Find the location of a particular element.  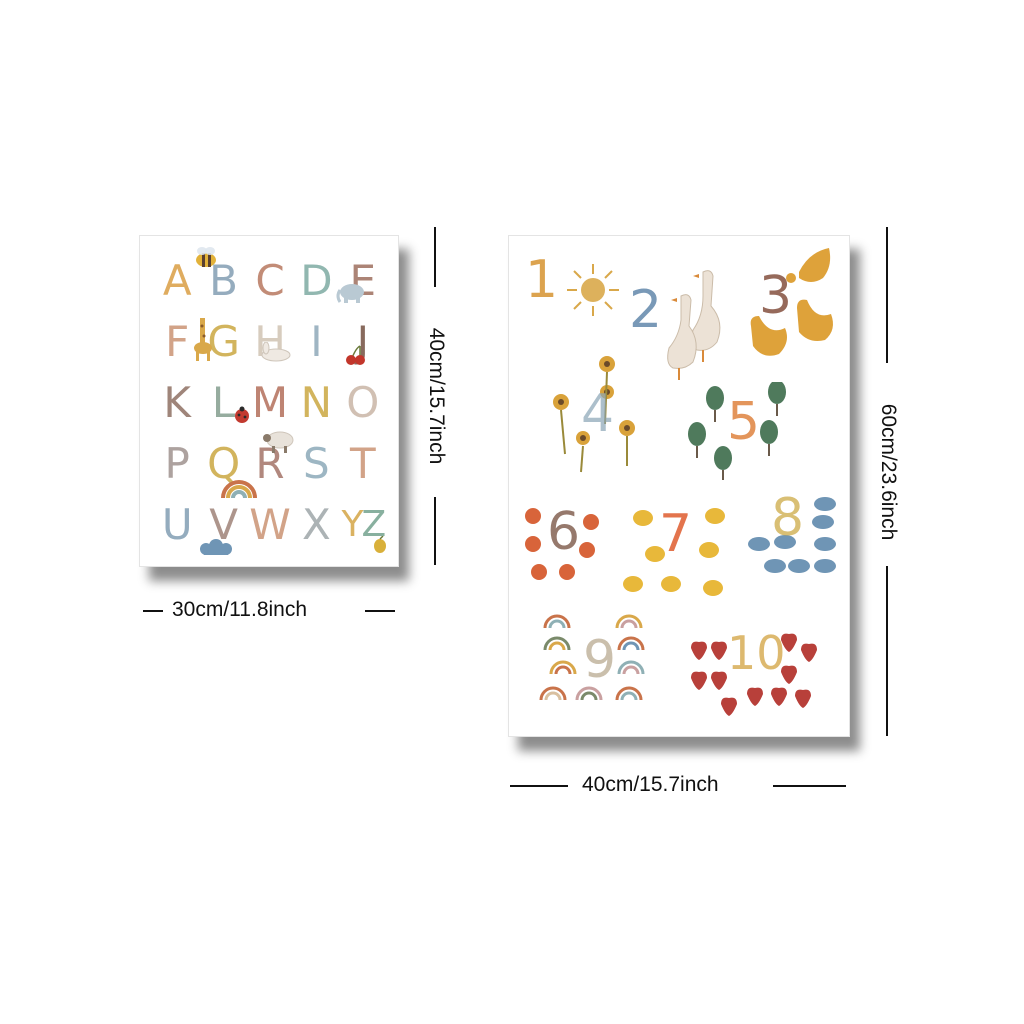

letter-r: R is located at coordinates (270, 463).